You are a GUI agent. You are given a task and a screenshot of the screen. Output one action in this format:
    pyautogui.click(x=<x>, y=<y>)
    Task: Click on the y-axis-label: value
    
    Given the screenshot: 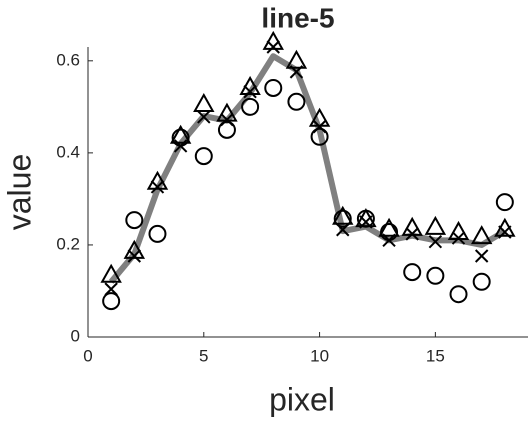 What is the action you would take?
    pyautogui.click(x=19, y=192)
    